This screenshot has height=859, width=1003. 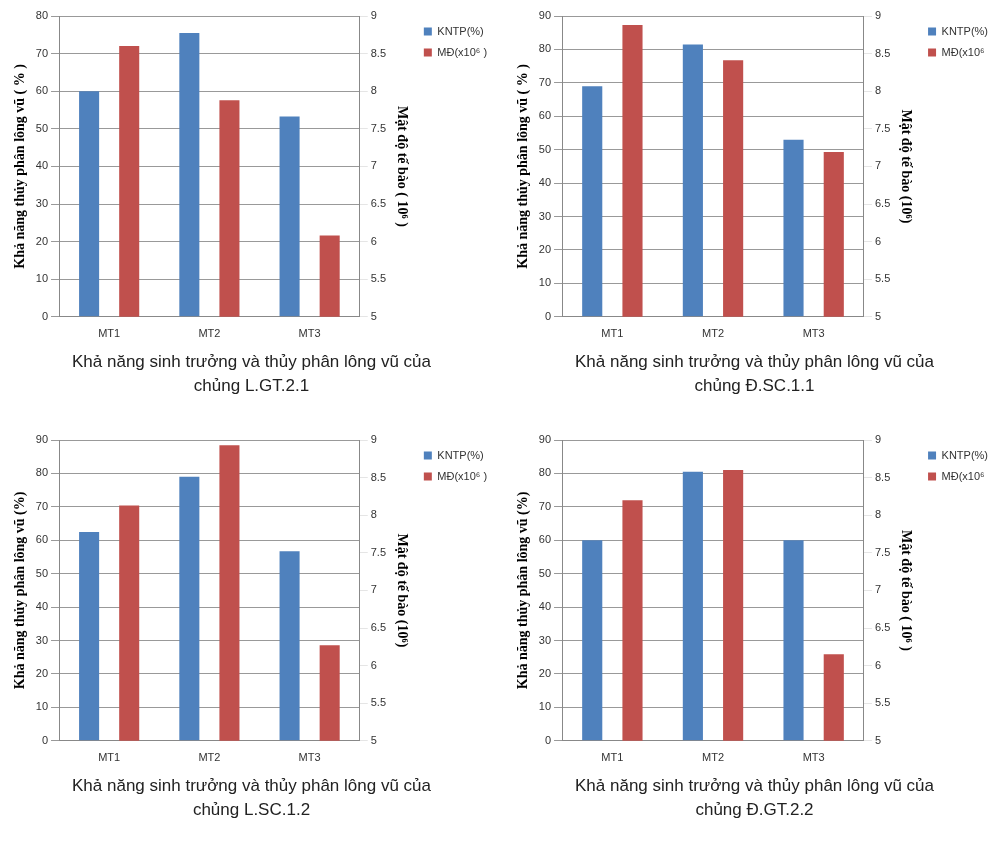 I want to click on legend-label: MĐ(x10⁶ ), so click(x=462, y=475).